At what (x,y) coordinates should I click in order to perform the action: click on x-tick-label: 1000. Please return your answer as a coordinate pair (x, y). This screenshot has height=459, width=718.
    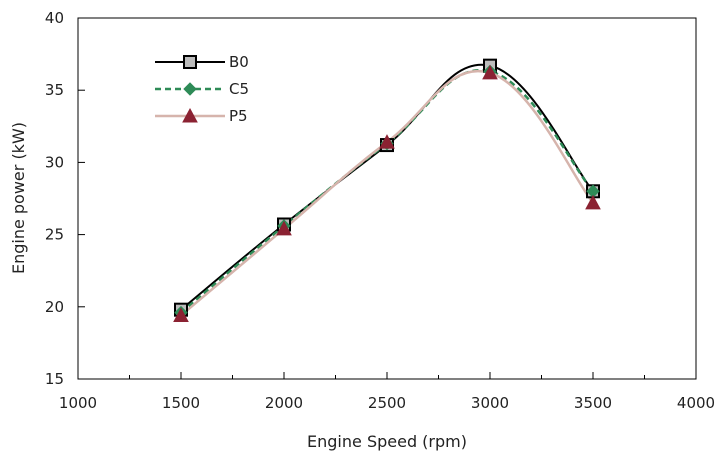
    Looking at the image, I should click on (78, 403).